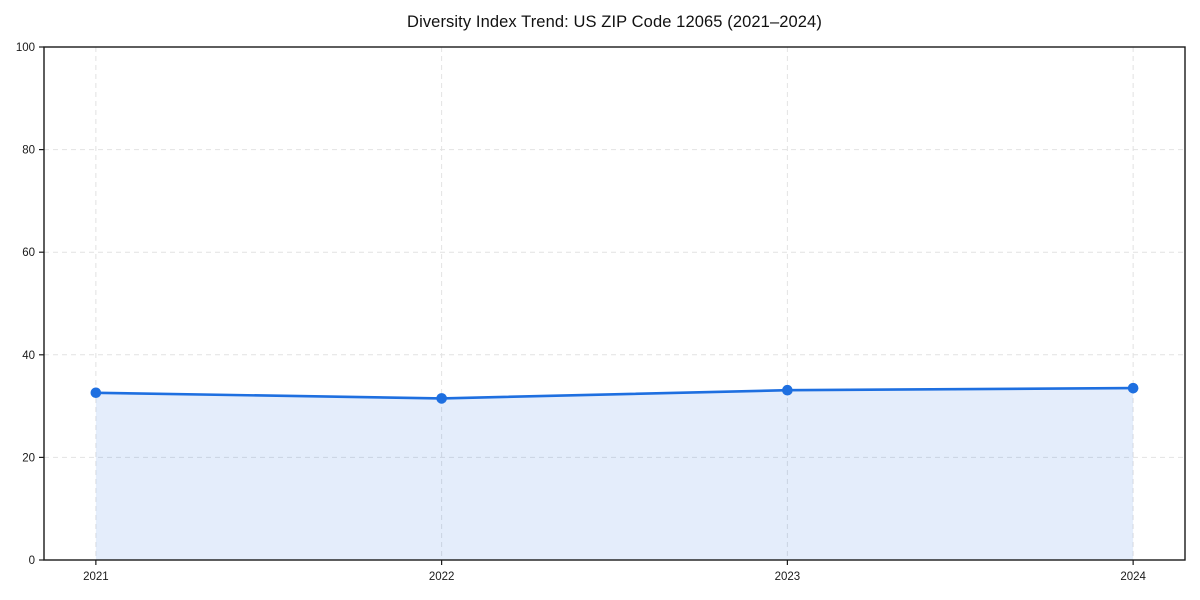 This screenshot has height=600, width=1200. What do you see at coordinates (788, 577) in the screenshot?
I see `x-tick-label: 2023` at bounding box center [788, 577].